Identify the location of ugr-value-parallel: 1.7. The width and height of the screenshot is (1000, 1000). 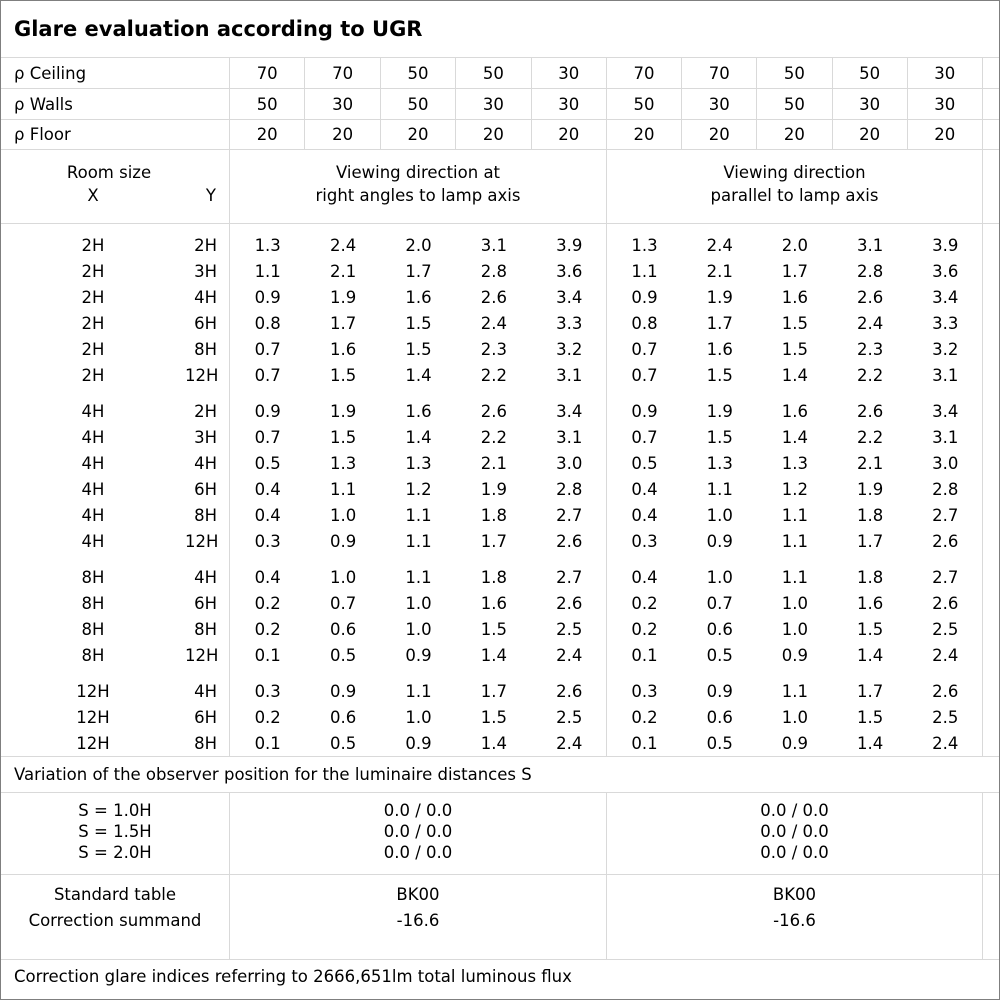
(719, 323).